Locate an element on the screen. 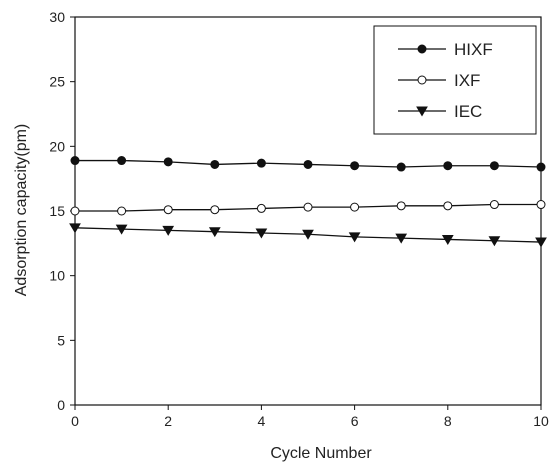 Image resolution: width=553 pixels, height=464 pixels. x-tick-label: 10 is located at coordinates (541, 421).